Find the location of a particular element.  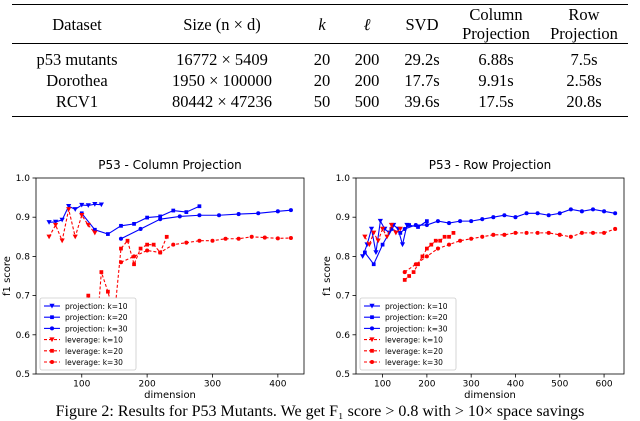

legend-label: projection: k=30 is located at coordinates (96, 328).